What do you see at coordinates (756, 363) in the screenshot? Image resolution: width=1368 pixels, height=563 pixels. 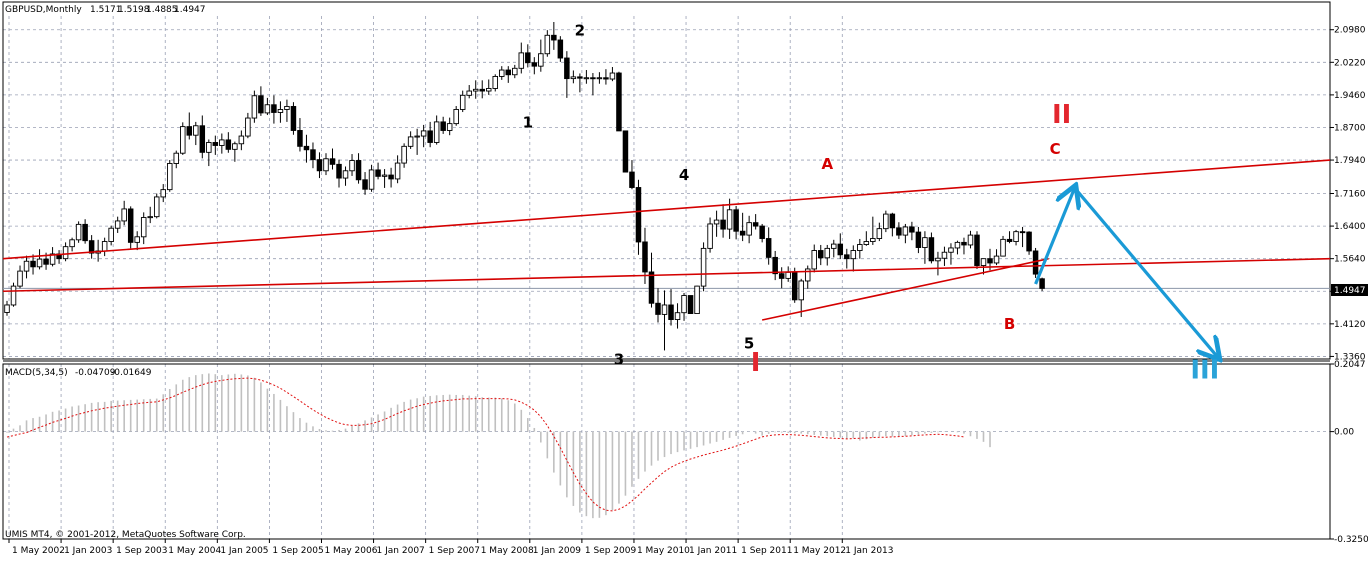 I see `wave-label-I: I` at bounding box center [756, 363].